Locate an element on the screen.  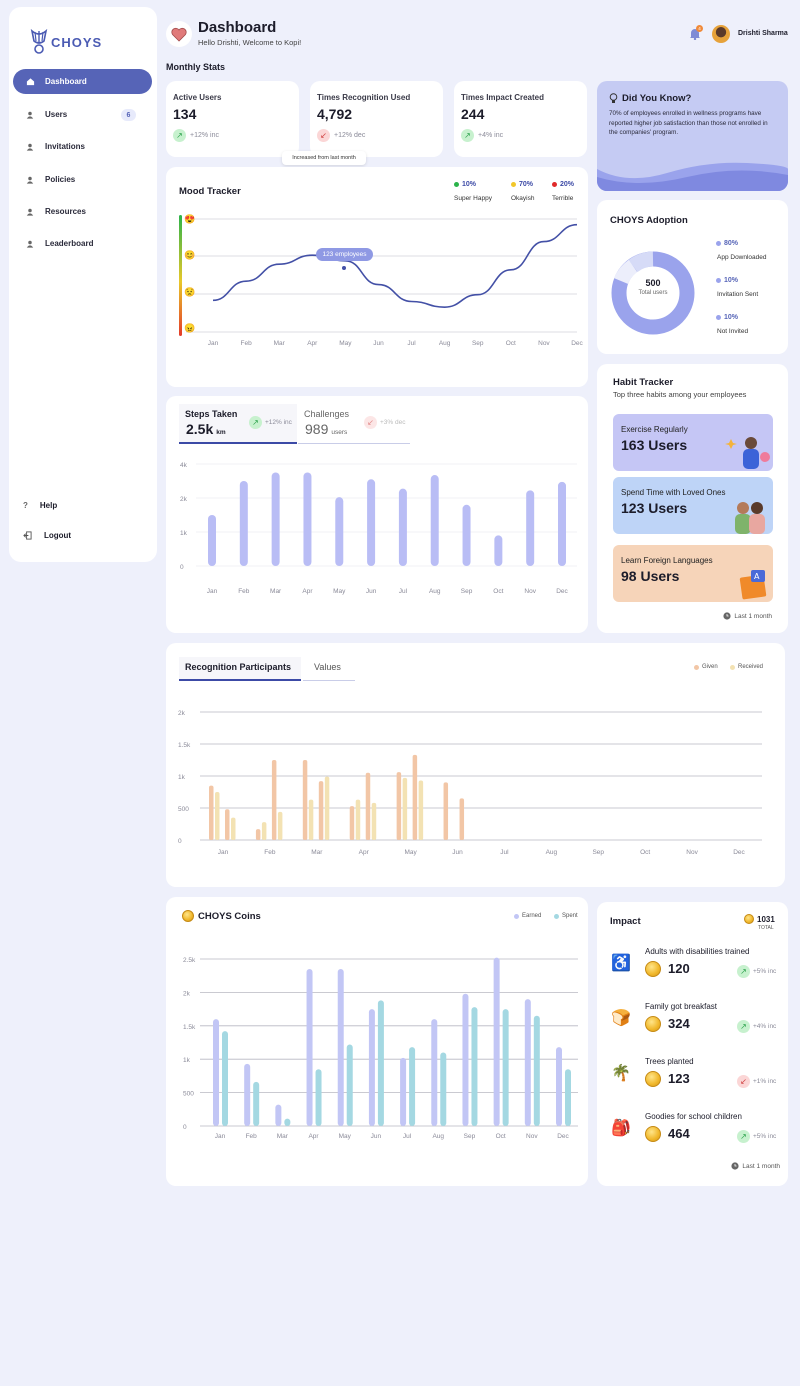
x-tick-label: Apr is located at coordinates (312, 343).